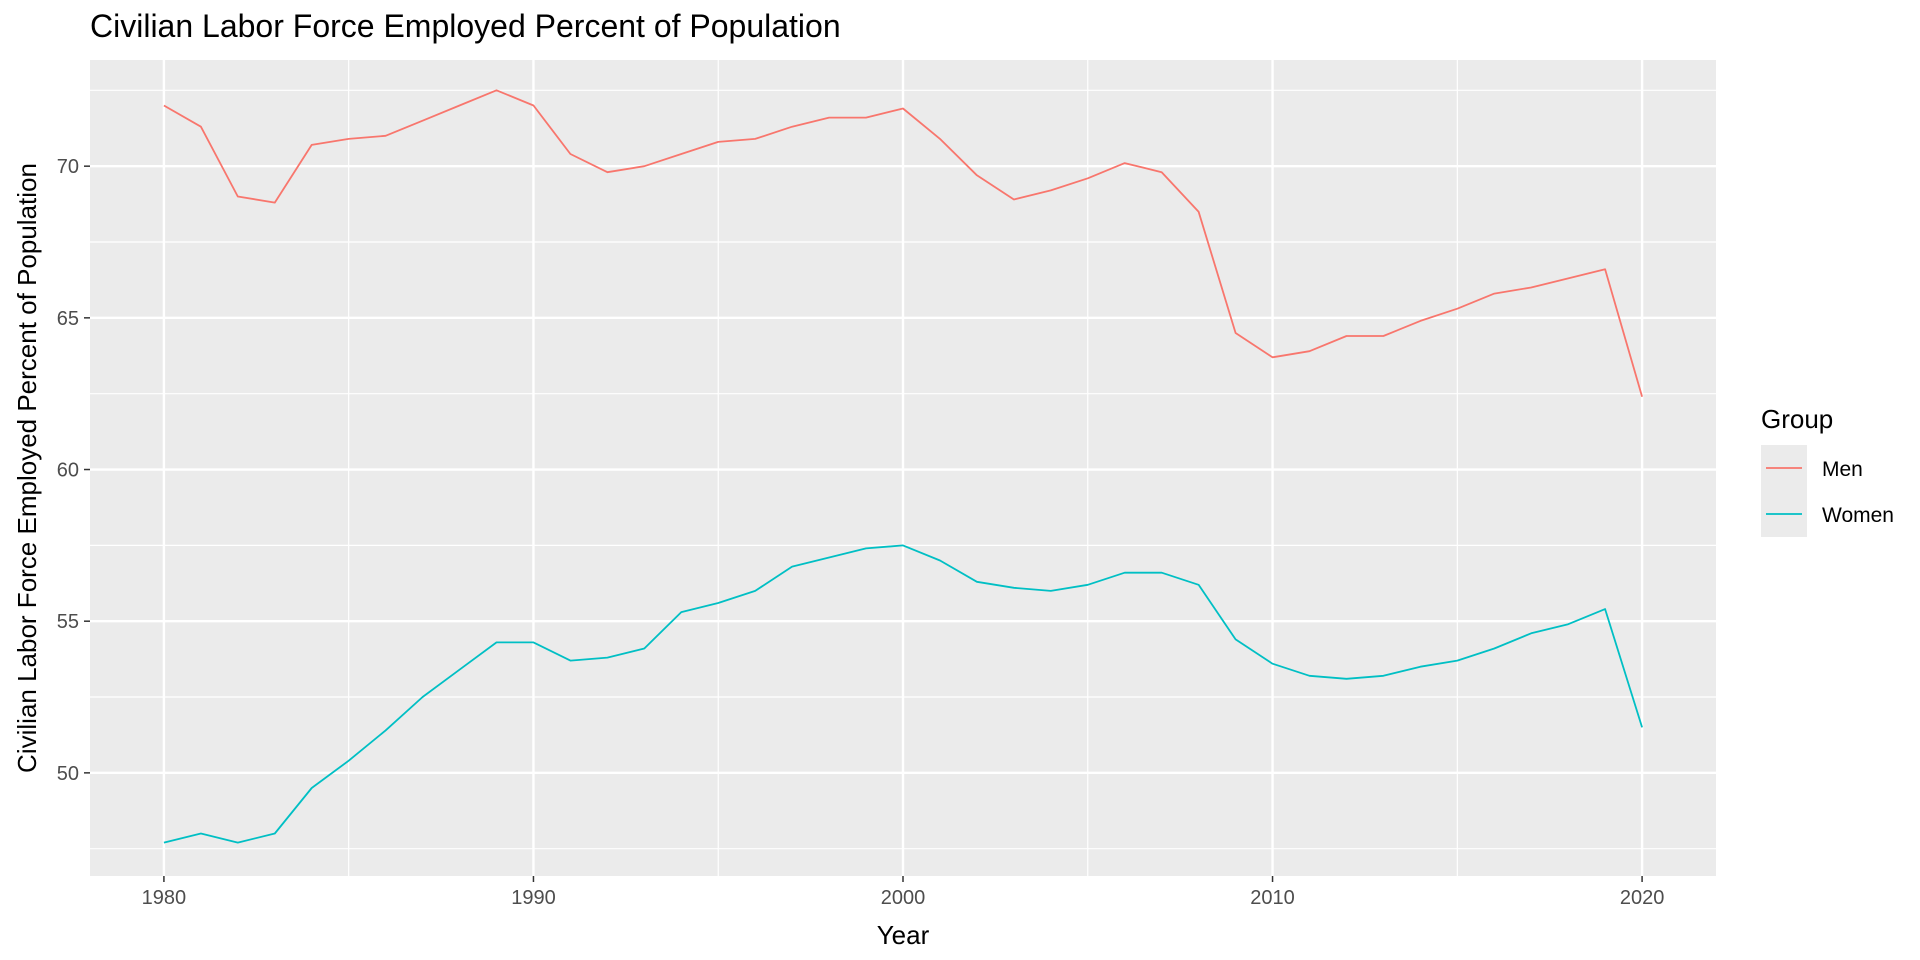  What do you see at coordinates (164, 898) in the screenshot?
I see `x-tick-label: 1980` at bounding box center [164, 898].